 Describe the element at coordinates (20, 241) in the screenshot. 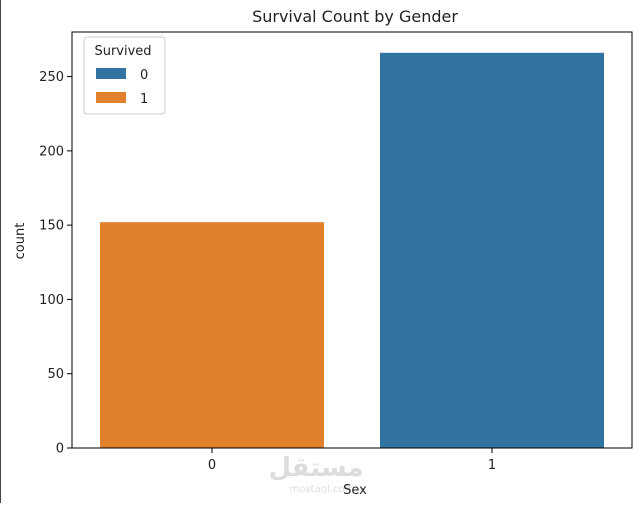

I see `y-axis-label: count` at that location.